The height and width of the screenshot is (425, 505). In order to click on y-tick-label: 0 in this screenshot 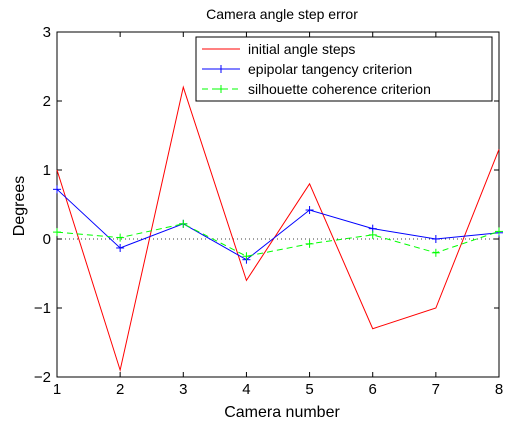, I will do `click(47, 239)`.